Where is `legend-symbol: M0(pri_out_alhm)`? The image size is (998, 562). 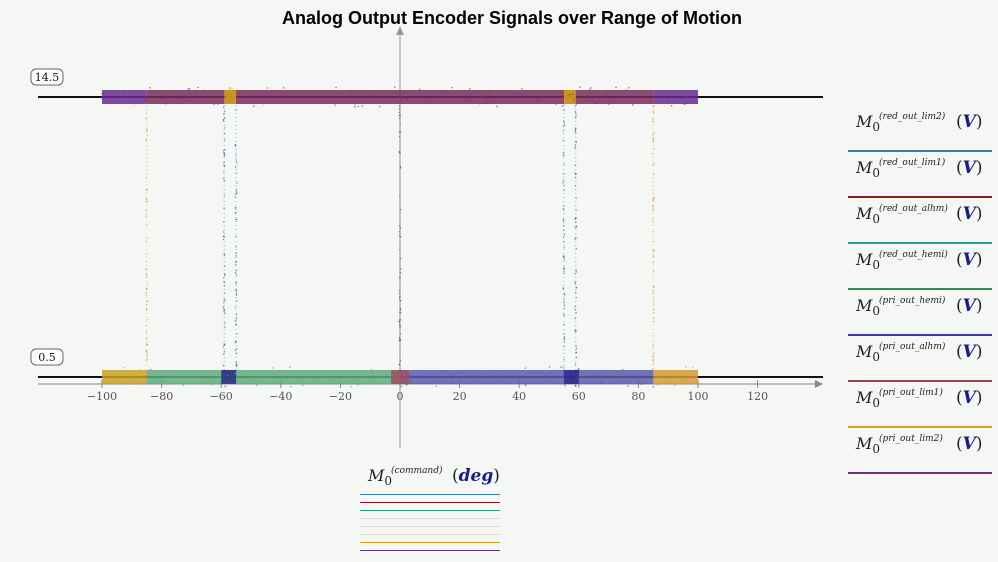
legend-symbol: M0(pri_out_alhm) is located at coordinates (901, 353).